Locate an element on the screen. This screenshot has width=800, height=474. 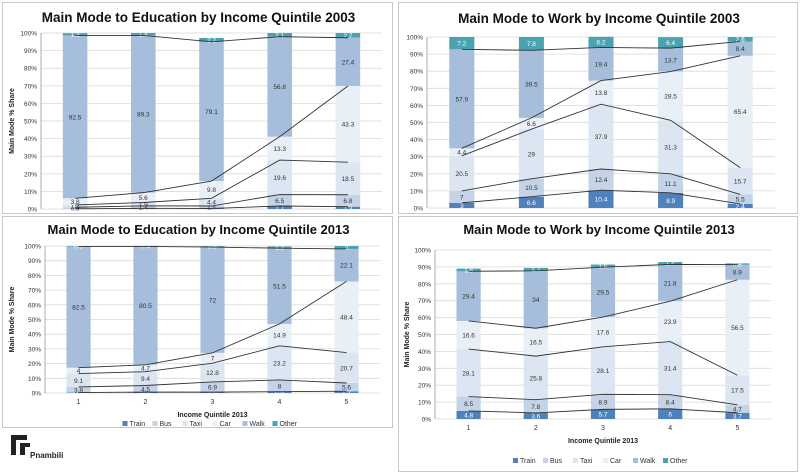
data-label: 13.3 is located at coordinates (279, 149).